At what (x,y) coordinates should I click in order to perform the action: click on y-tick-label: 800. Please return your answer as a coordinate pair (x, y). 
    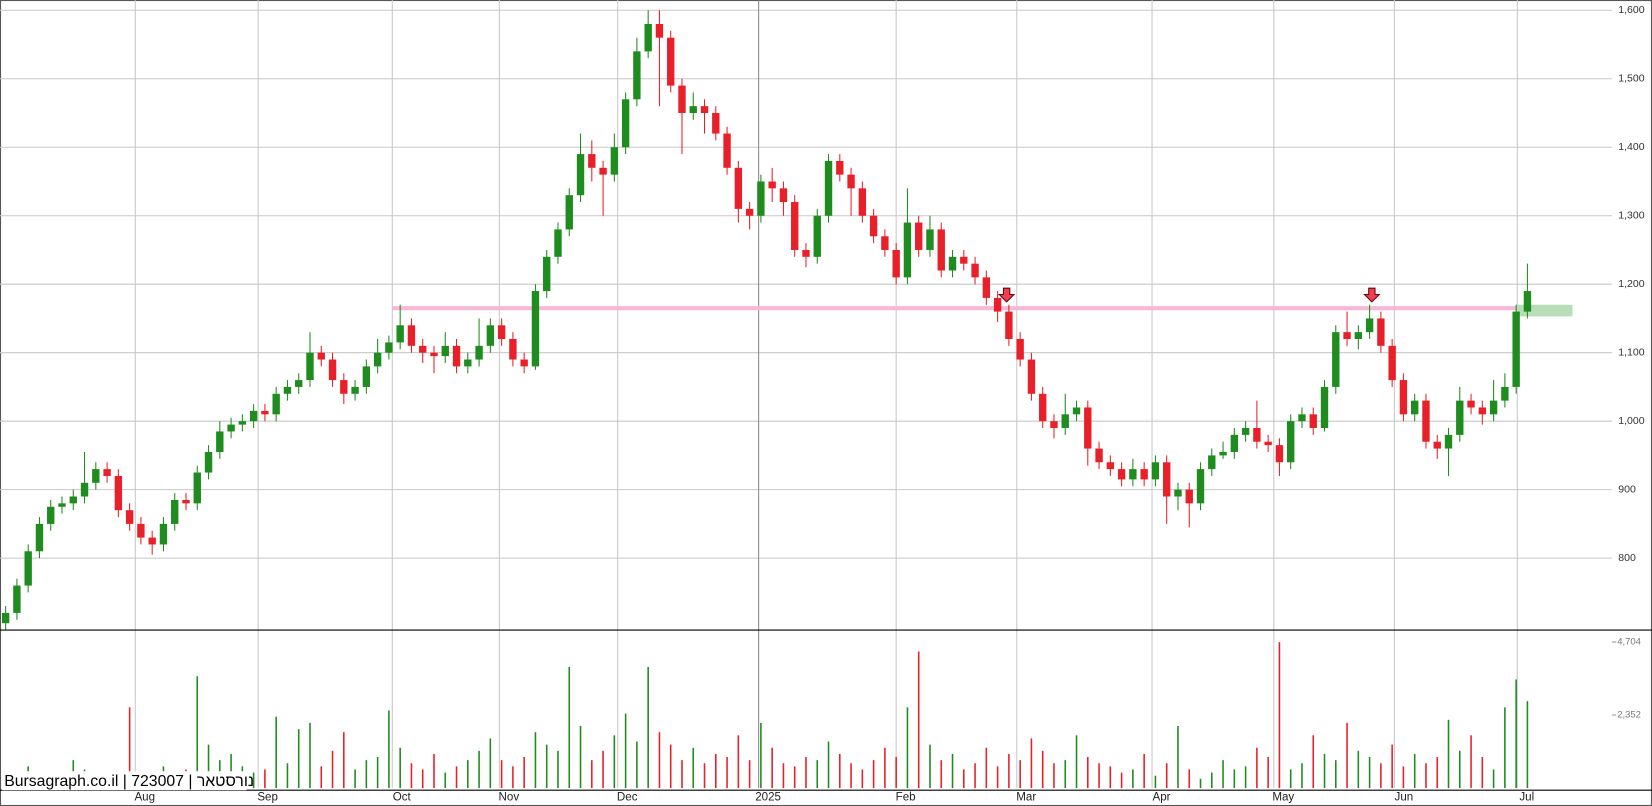
    Looking at the image, I should click on (1627, 558).